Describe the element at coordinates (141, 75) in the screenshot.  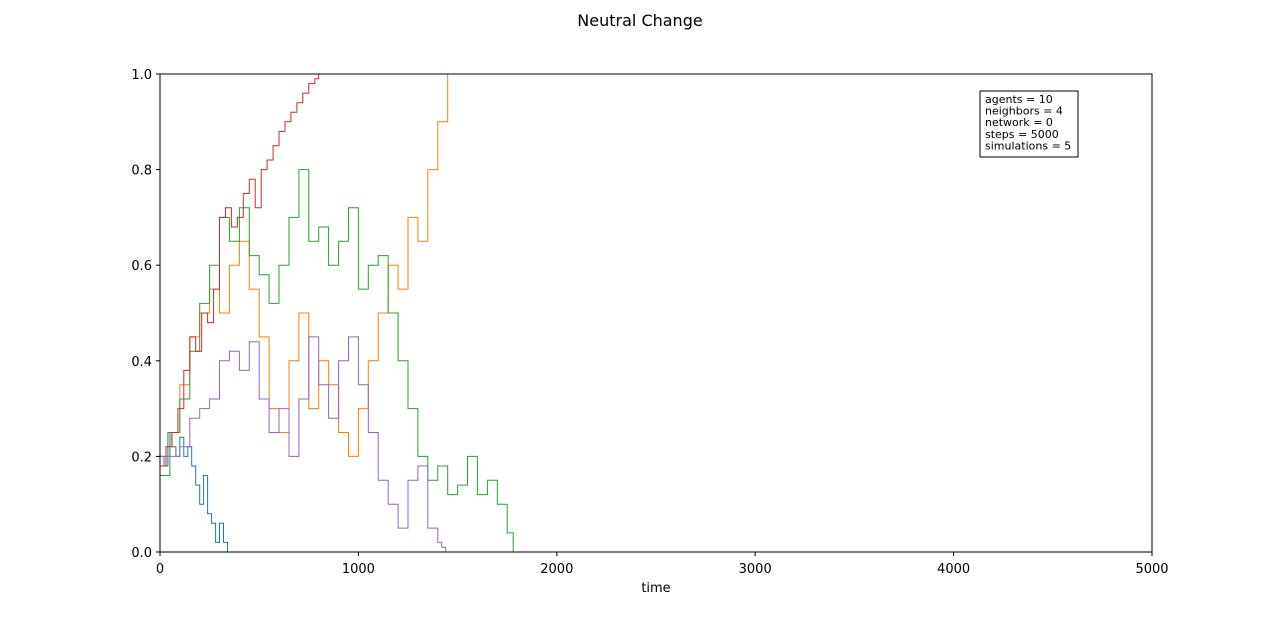
I see `y-tick-label: 1.0` at that location.